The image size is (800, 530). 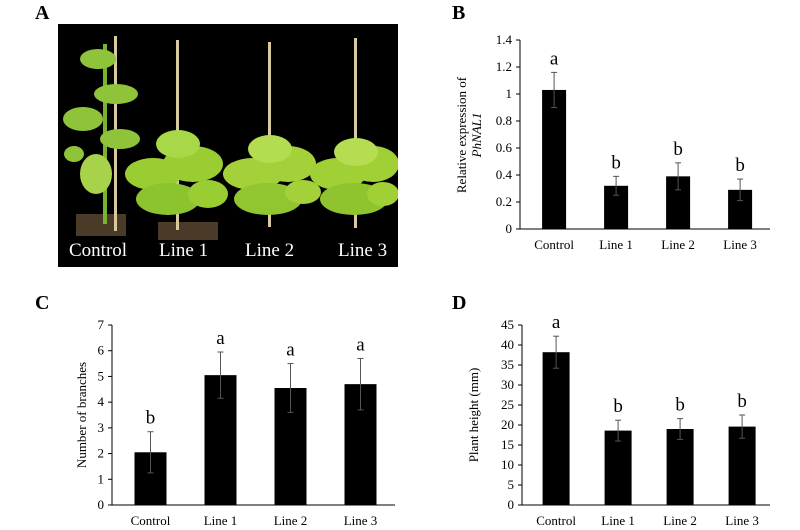 I want to click on panel-letter-c: C, so click(x=42, y=303).